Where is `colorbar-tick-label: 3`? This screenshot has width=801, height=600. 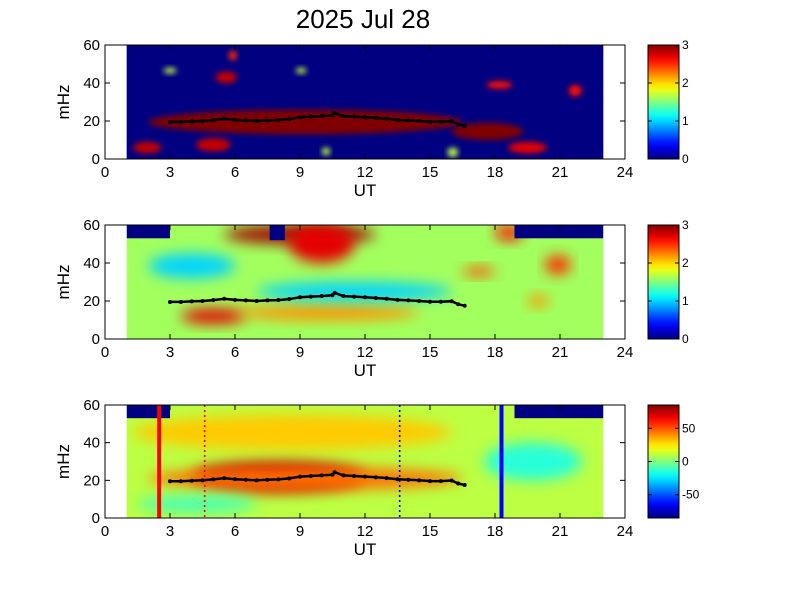
colorbar-tick-label: 3 is located at coordinates (685, 225).